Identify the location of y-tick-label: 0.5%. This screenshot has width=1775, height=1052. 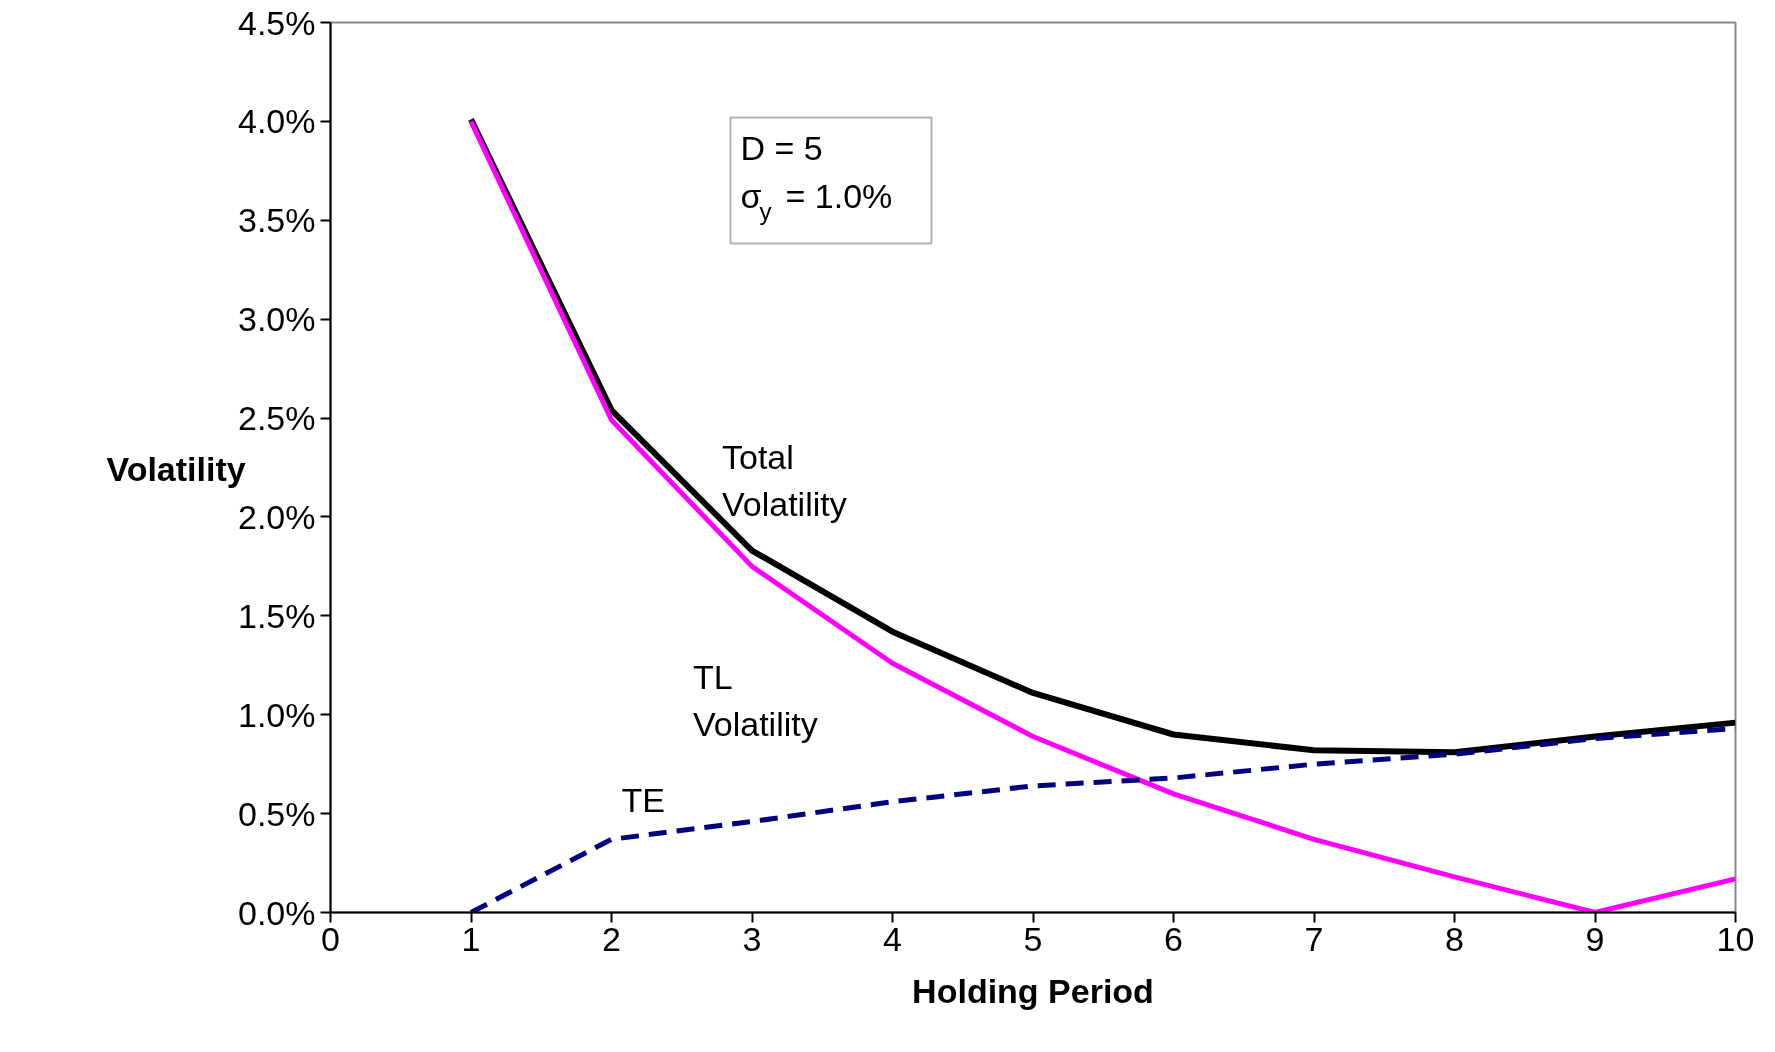
(277, 813).